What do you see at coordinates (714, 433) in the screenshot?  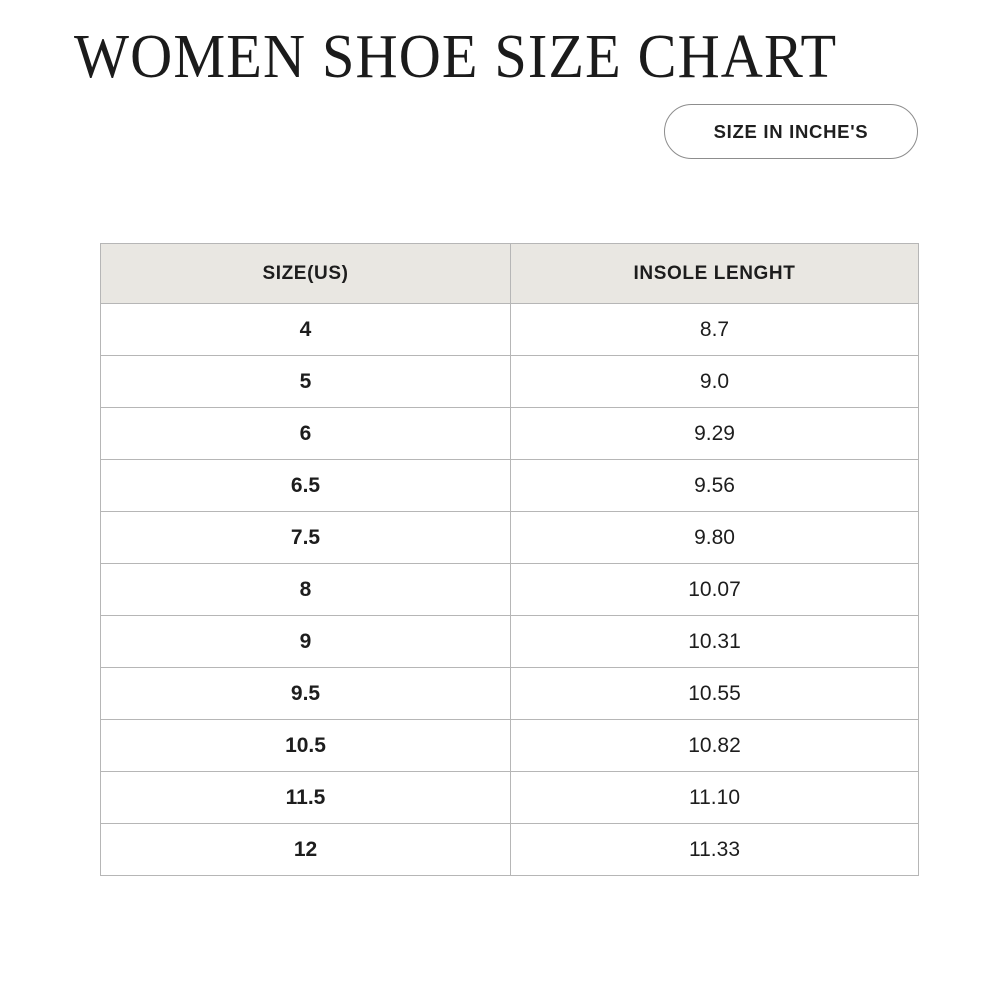 I see `cell-insole-length: 9.29` at bounding box center [714, 433].